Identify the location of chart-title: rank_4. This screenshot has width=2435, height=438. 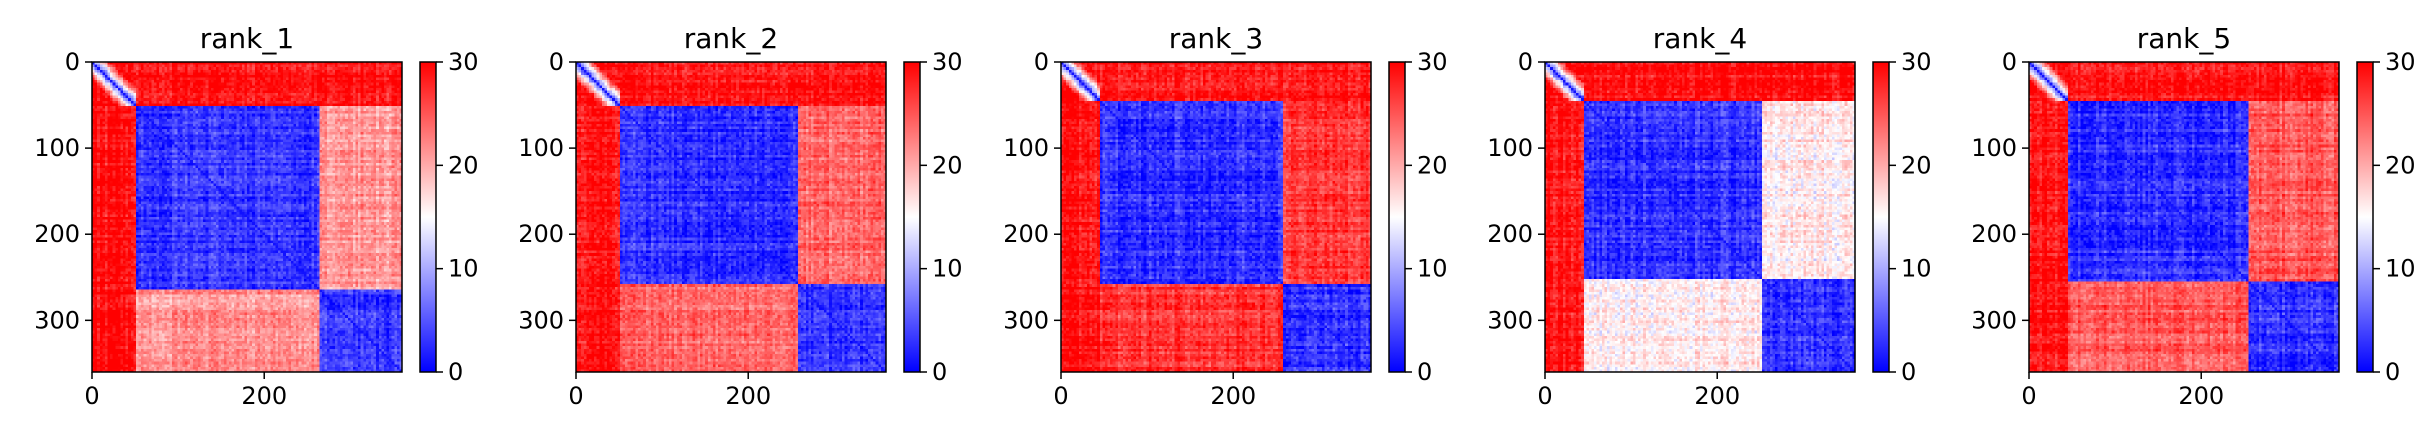
(1700, 38).